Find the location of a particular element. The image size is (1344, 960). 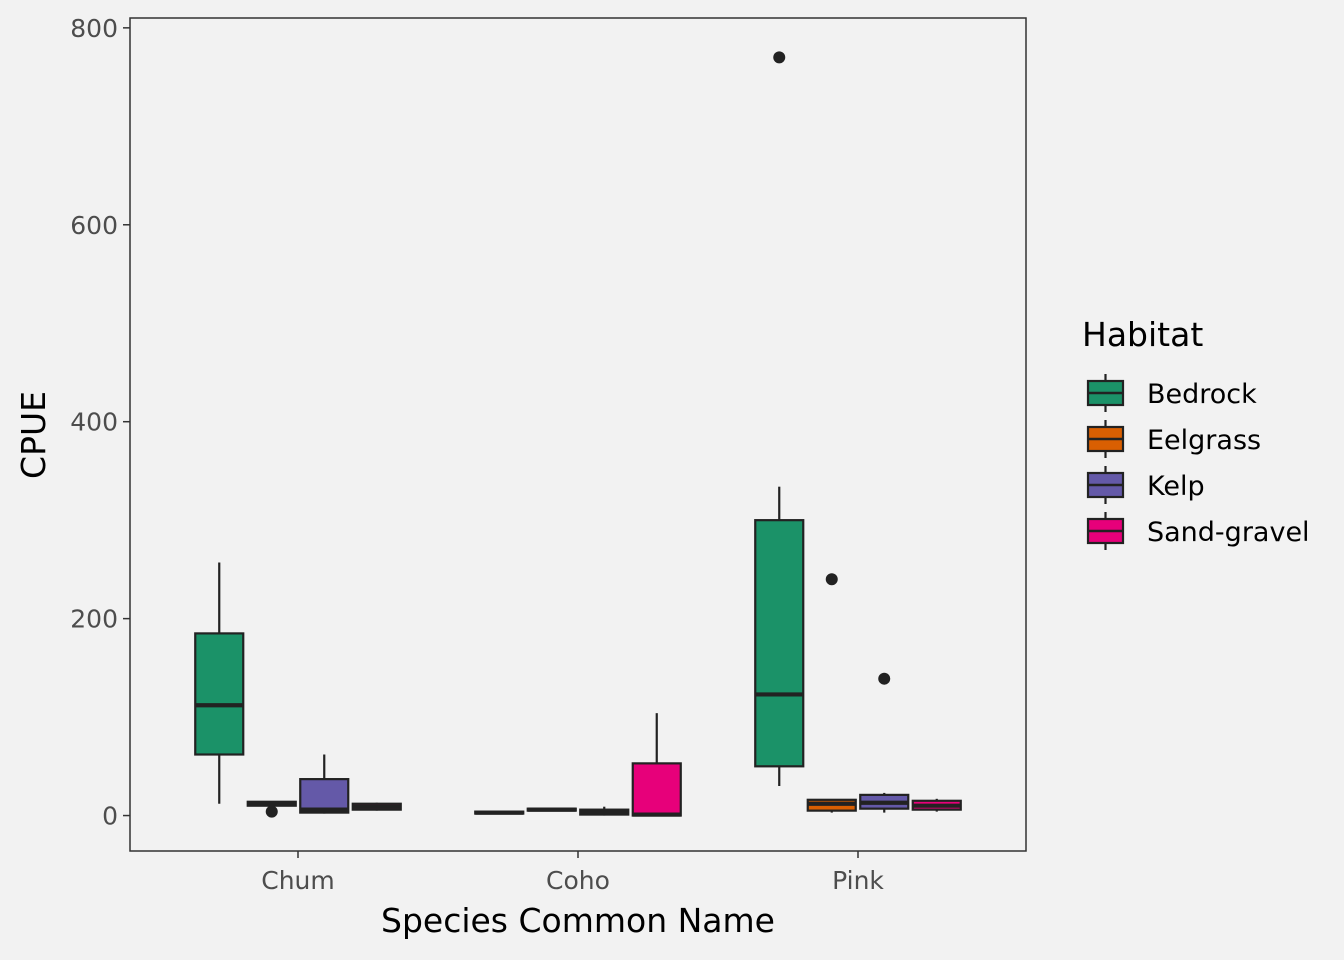

legend-item-kelp: Kelp is located at coordinates (1145, 485).